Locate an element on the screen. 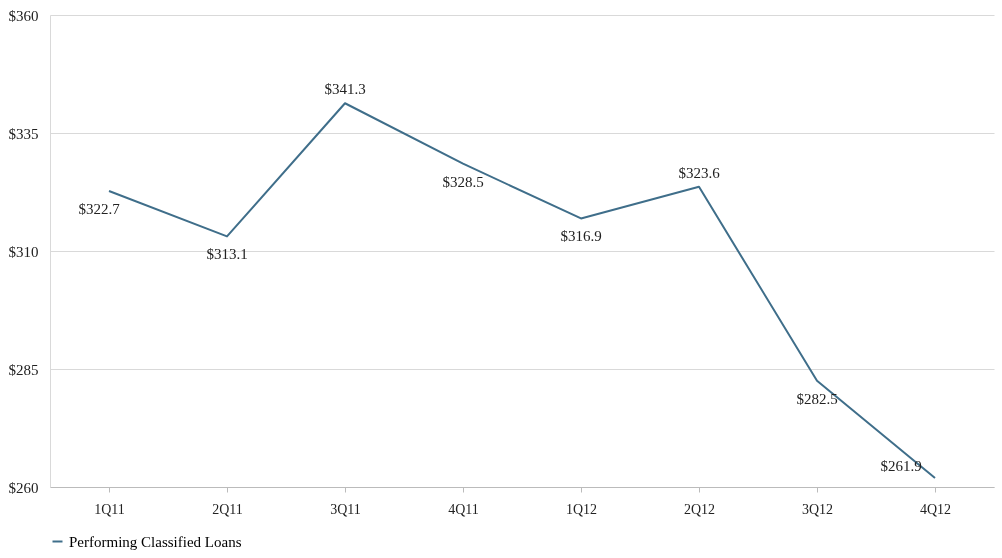 The width and height of the screenshot is (1002, 558). x-tick-label: 2Q12 is located at coordinates (699, 509).